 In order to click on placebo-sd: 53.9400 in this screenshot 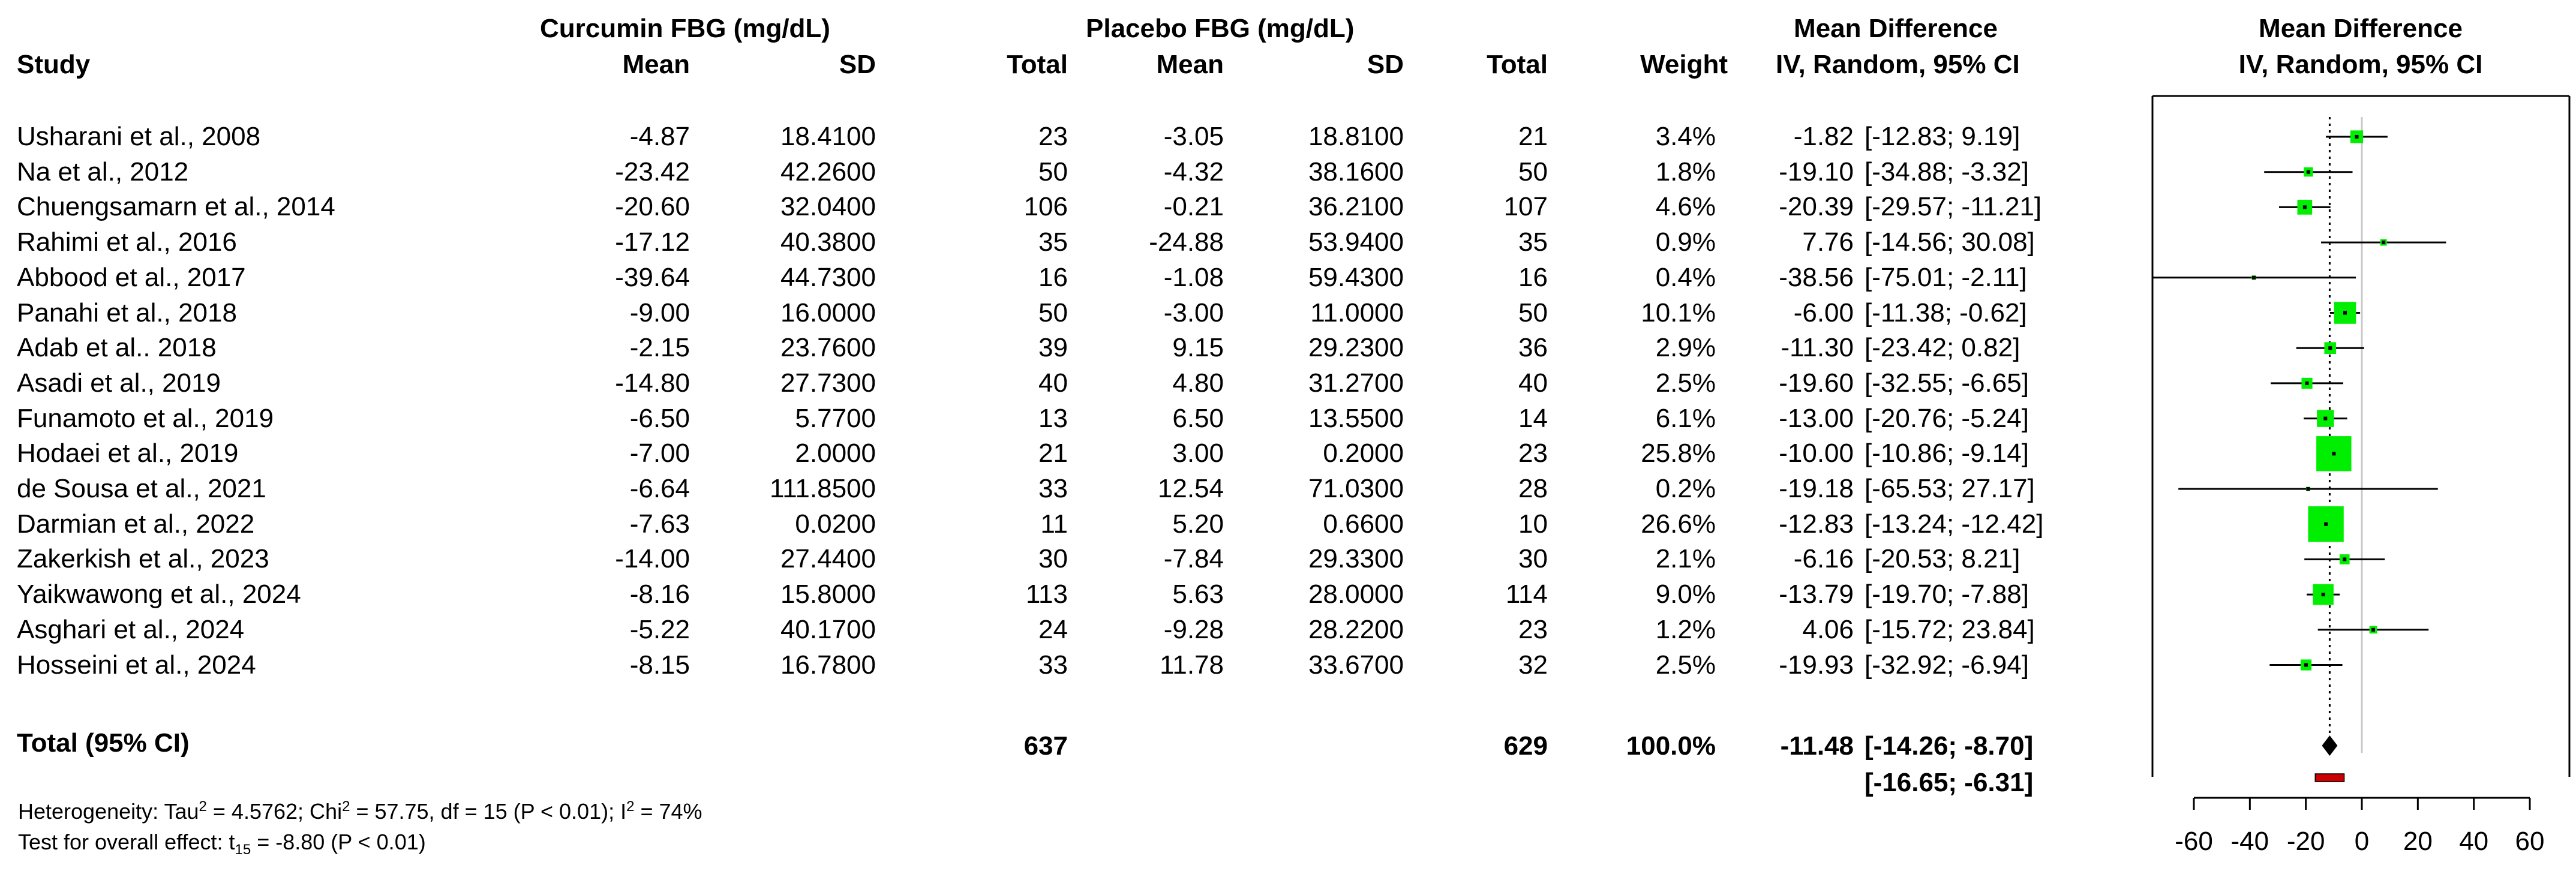, I will do `click(1356, 242)`.